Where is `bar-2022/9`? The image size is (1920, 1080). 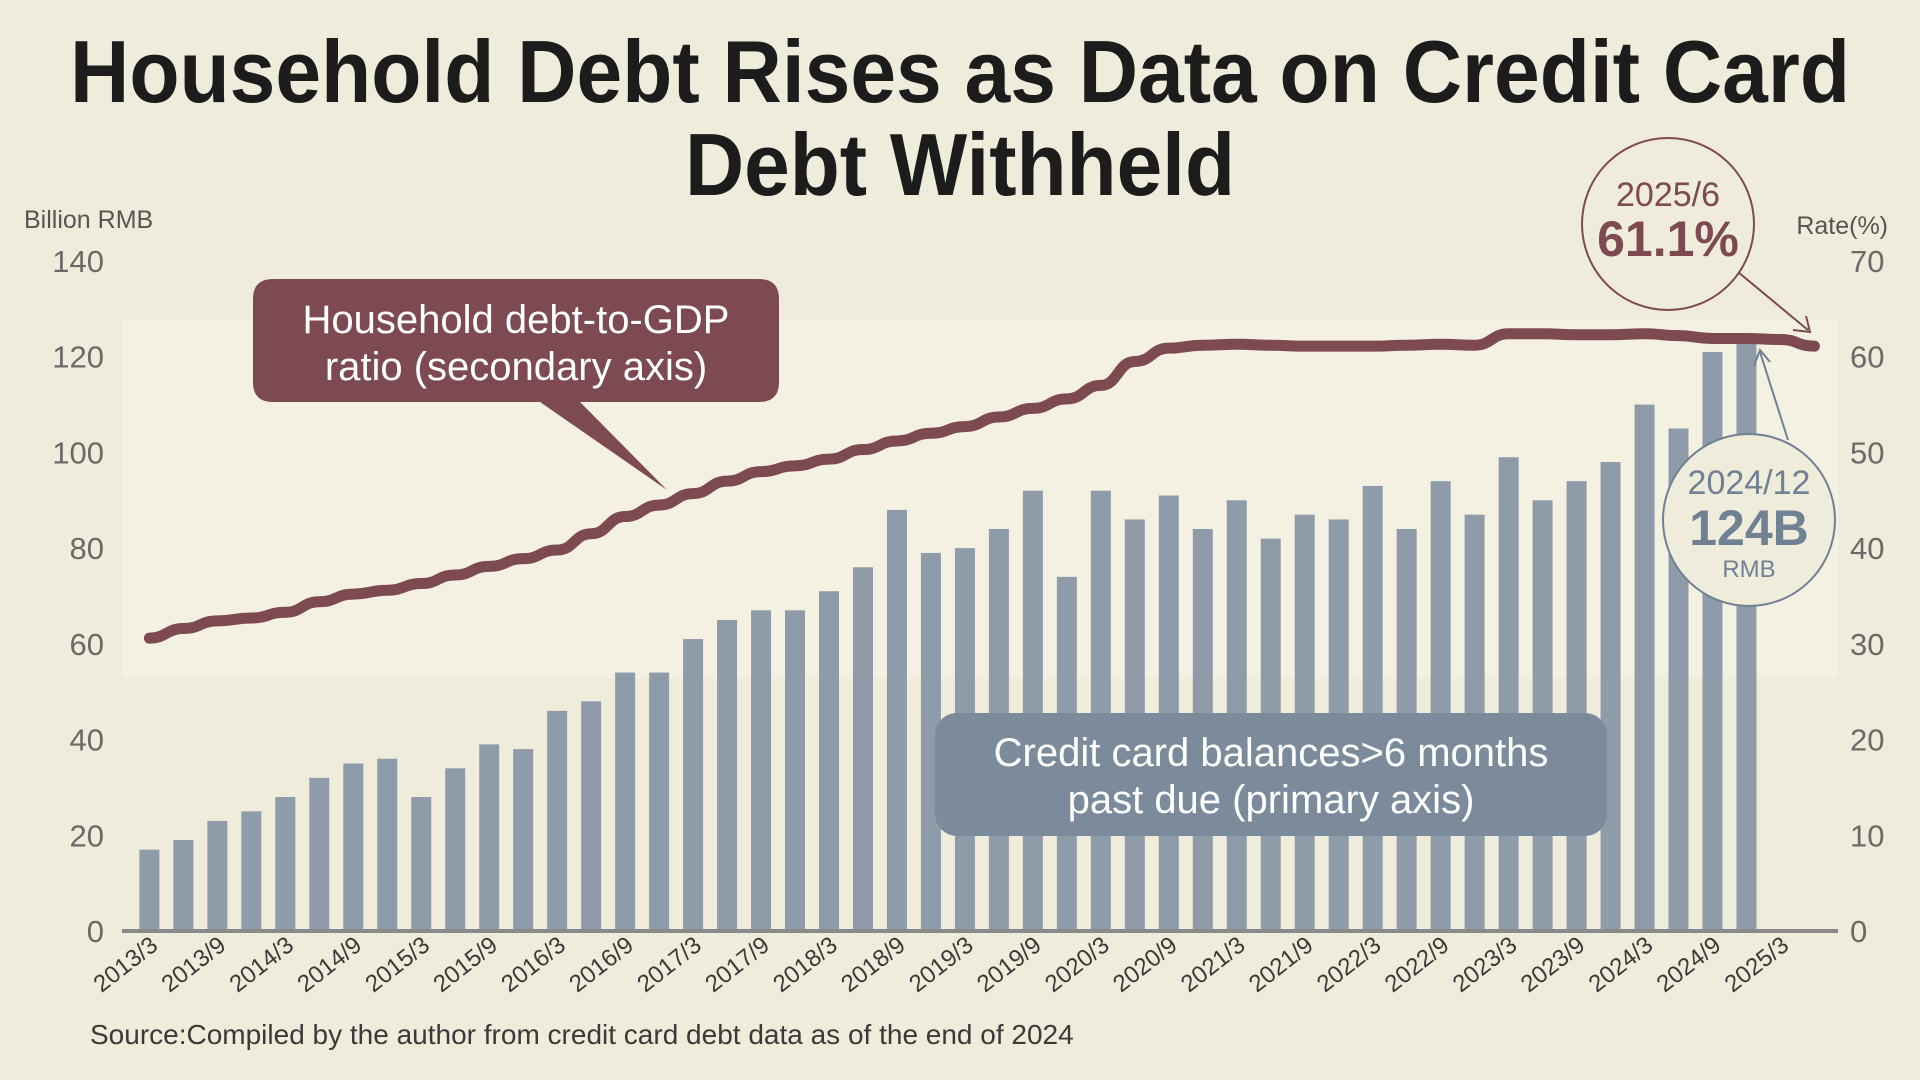 bar-2022/9 is located at coordinates (1440, 706).